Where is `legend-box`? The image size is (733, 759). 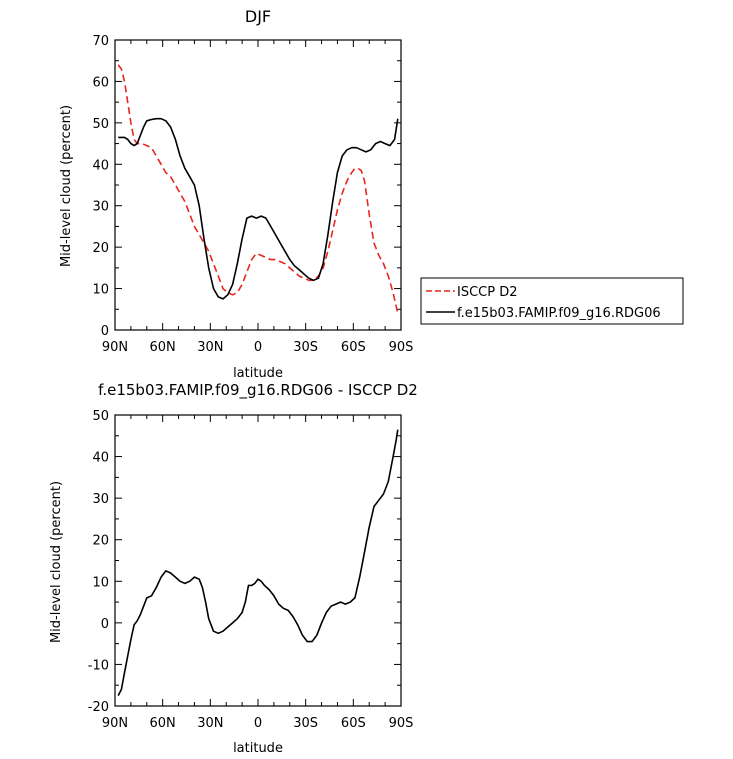 legend-box is located at coordinates (552, 301).